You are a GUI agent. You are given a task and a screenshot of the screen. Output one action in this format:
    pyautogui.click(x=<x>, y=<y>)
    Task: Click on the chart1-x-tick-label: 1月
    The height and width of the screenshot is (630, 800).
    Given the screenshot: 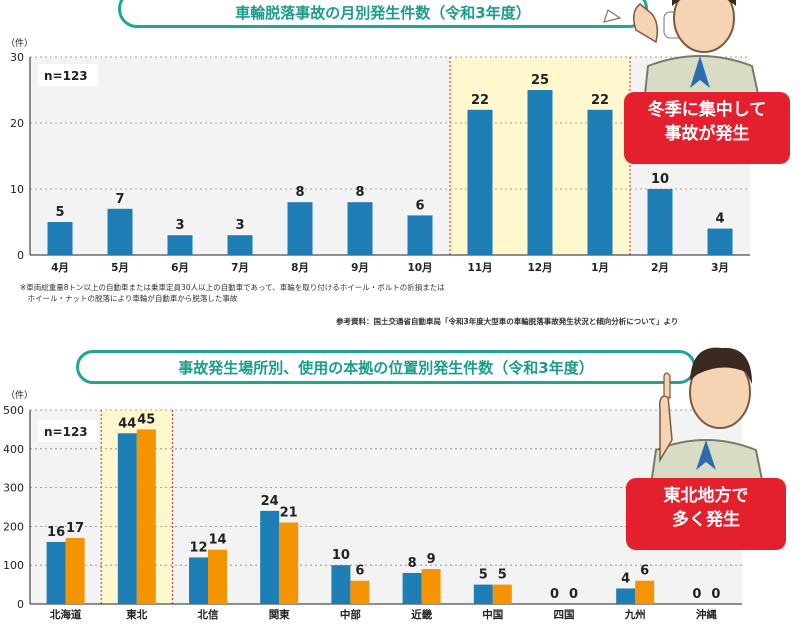 What is the action you would take?
    pyautogui.click(x=600, y=268)
    